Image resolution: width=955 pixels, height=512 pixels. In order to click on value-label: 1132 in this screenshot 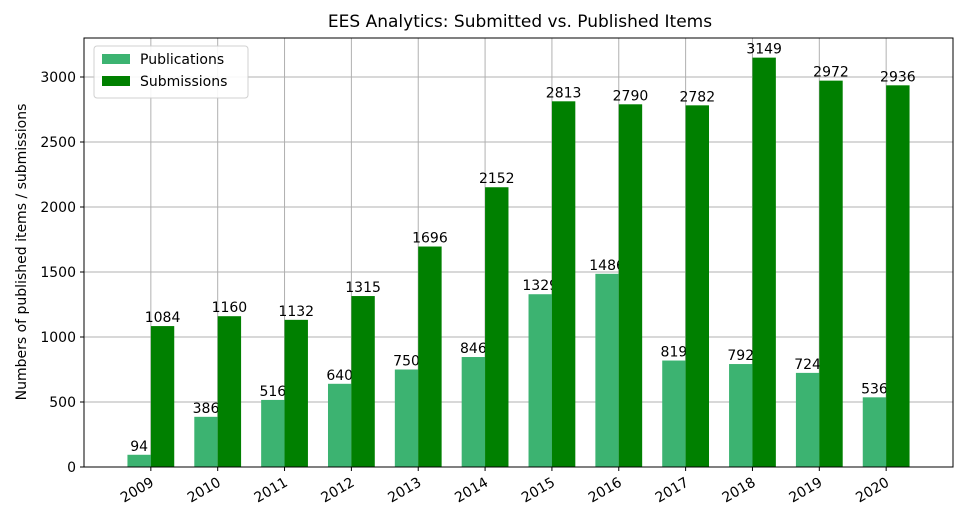, I will do `click(296, 312)`.